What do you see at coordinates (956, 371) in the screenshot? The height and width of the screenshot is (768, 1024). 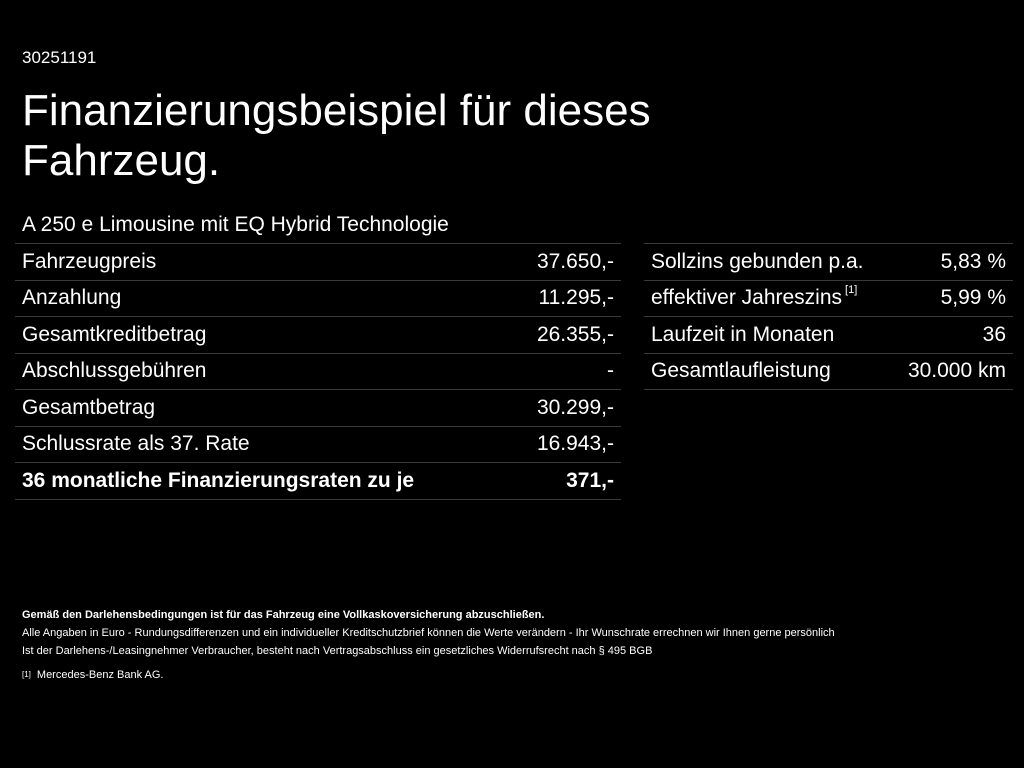 I see `row-value: 30.000 km` at bounding box center [956, 371].